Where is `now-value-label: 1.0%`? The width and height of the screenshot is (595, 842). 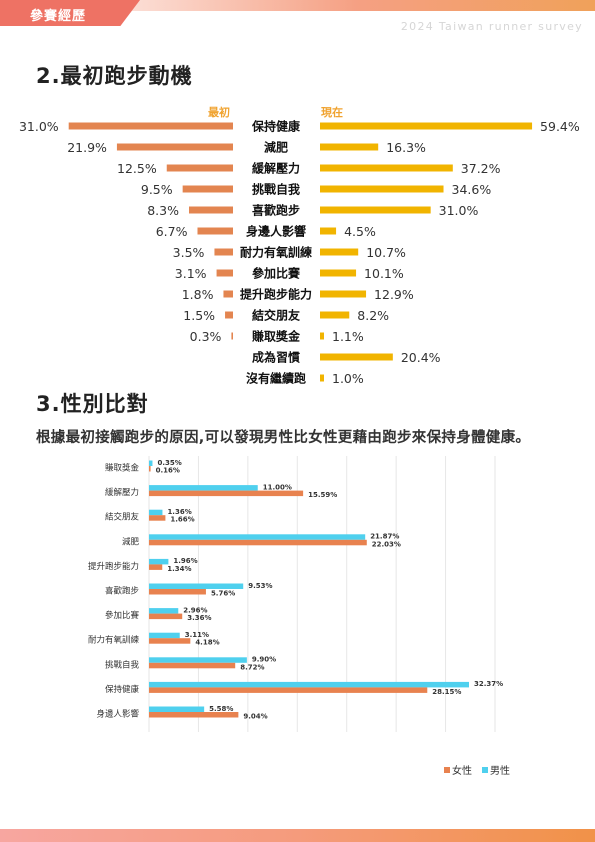 now-value-label: 1.0% is located at coordinates (348, 378).